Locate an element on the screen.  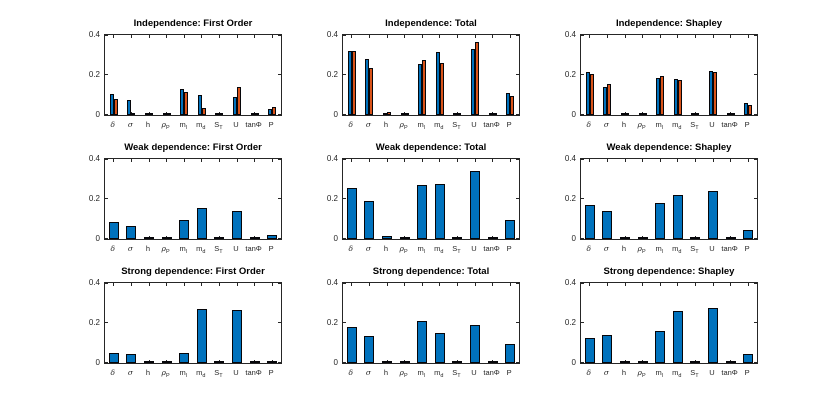
bar-series2-cat1 is located at coordinates (371, 91).